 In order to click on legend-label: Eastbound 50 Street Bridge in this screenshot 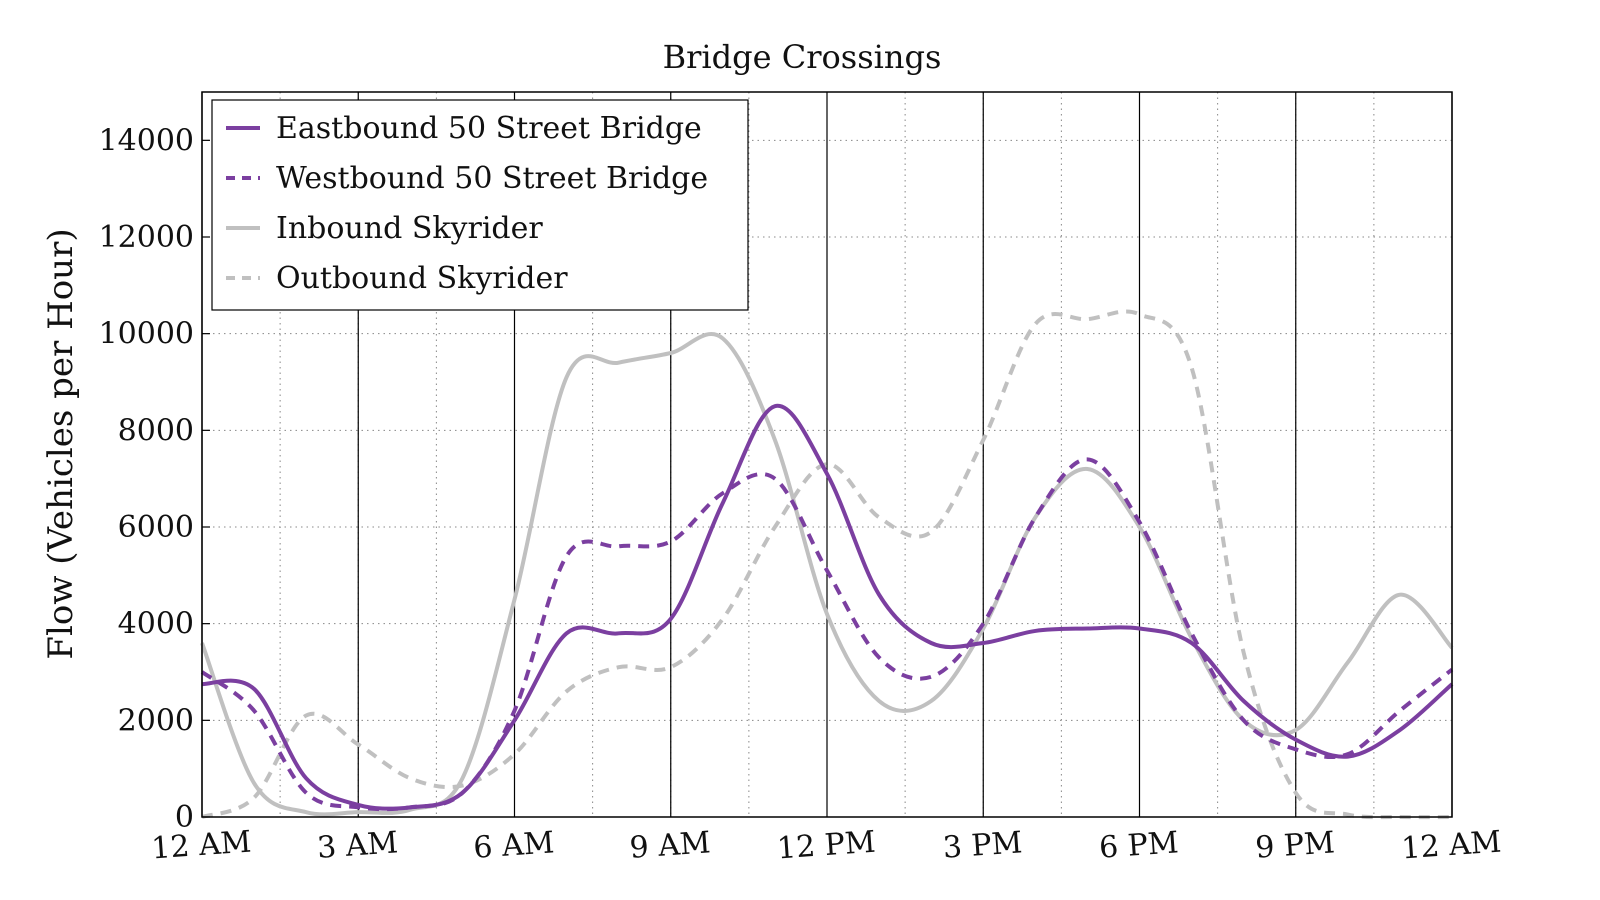, I will do `click(489, 128)`.